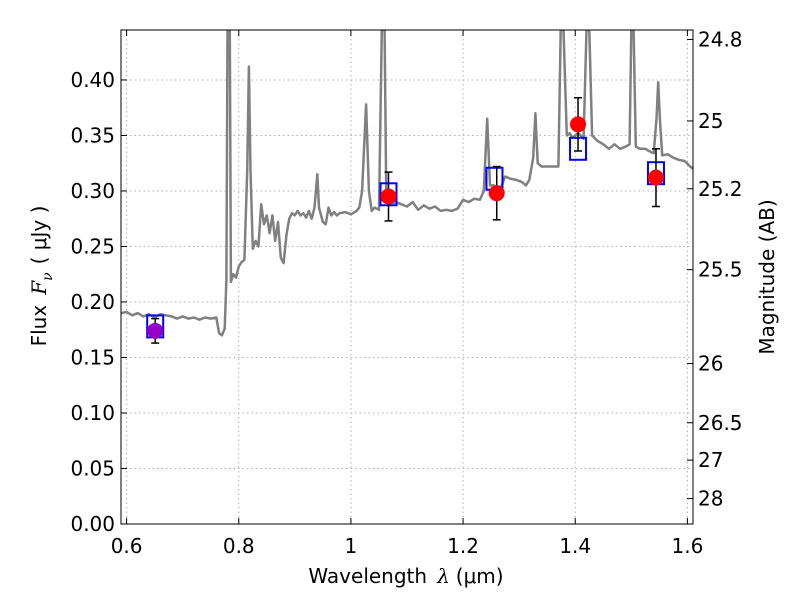 Image resolution: width=800 pixels, height=600 pixels. Describe the element at coordinates (92, 302) in the screenshot. I see `y-tick-label: 0.20` at that location.